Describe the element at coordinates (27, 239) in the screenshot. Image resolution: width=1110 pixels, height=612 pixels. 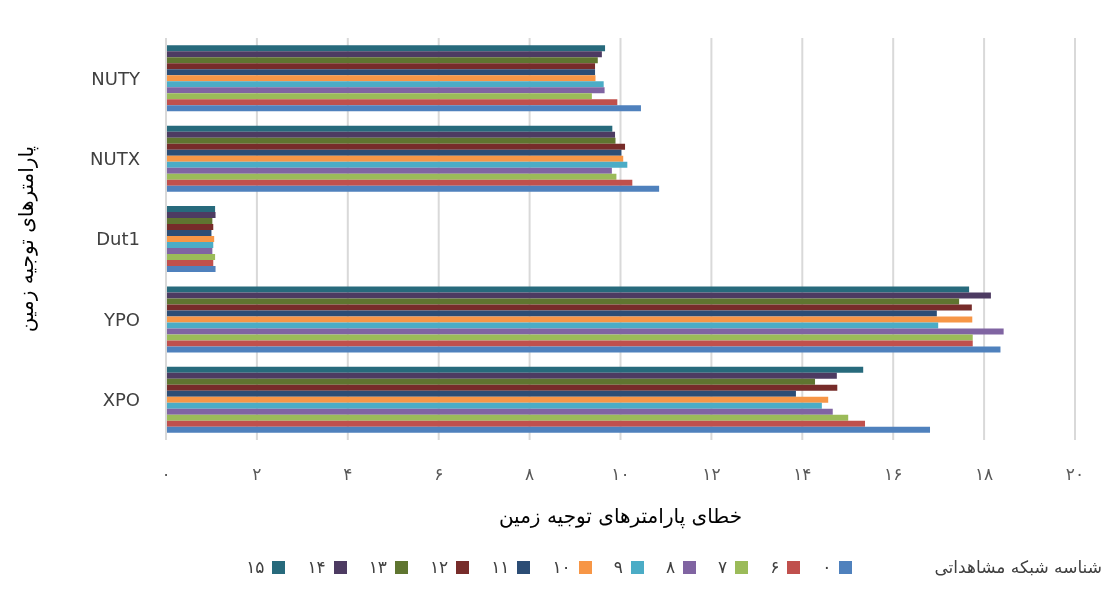
I see `y-axis-title: پارامترهای توجیه زمین` at that location.